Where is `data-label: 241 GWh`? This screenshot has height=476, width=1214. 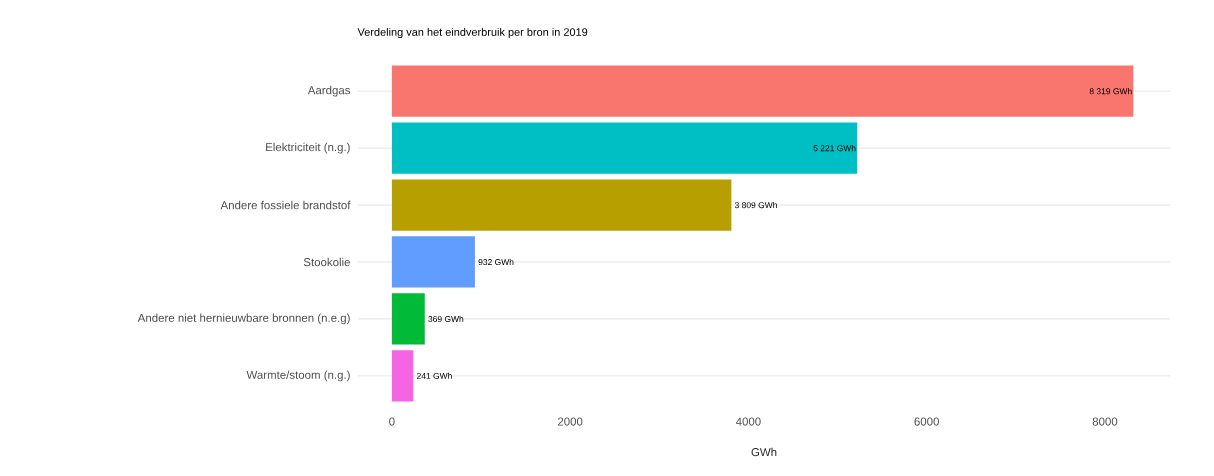
data-label: 241 GWh is located at coordinates (434, 375).